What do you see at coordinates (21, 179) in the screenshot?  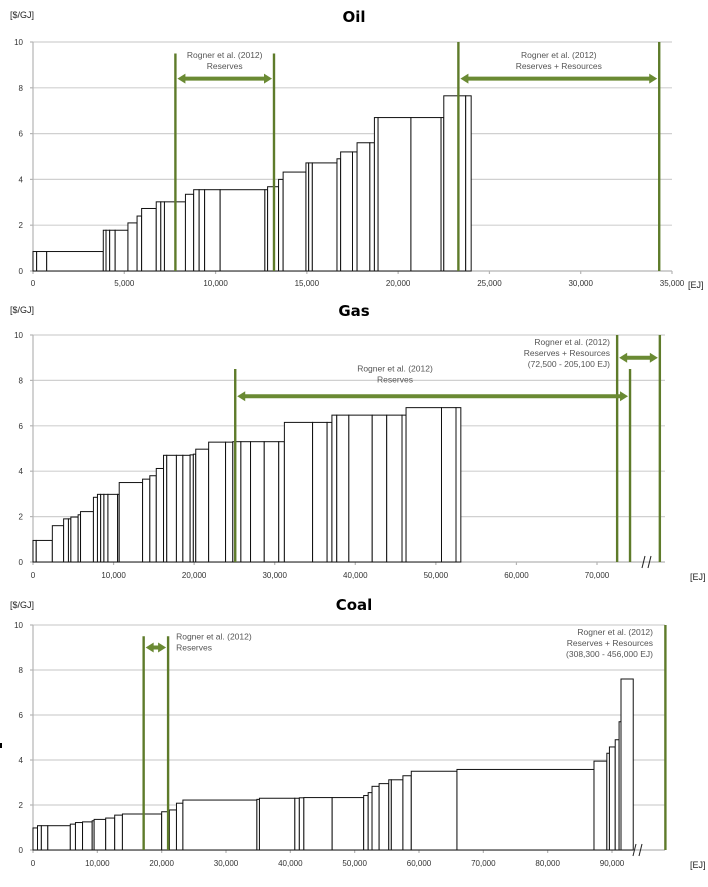 I see `y-tick-label: 4` at bounding box center [21, 179].